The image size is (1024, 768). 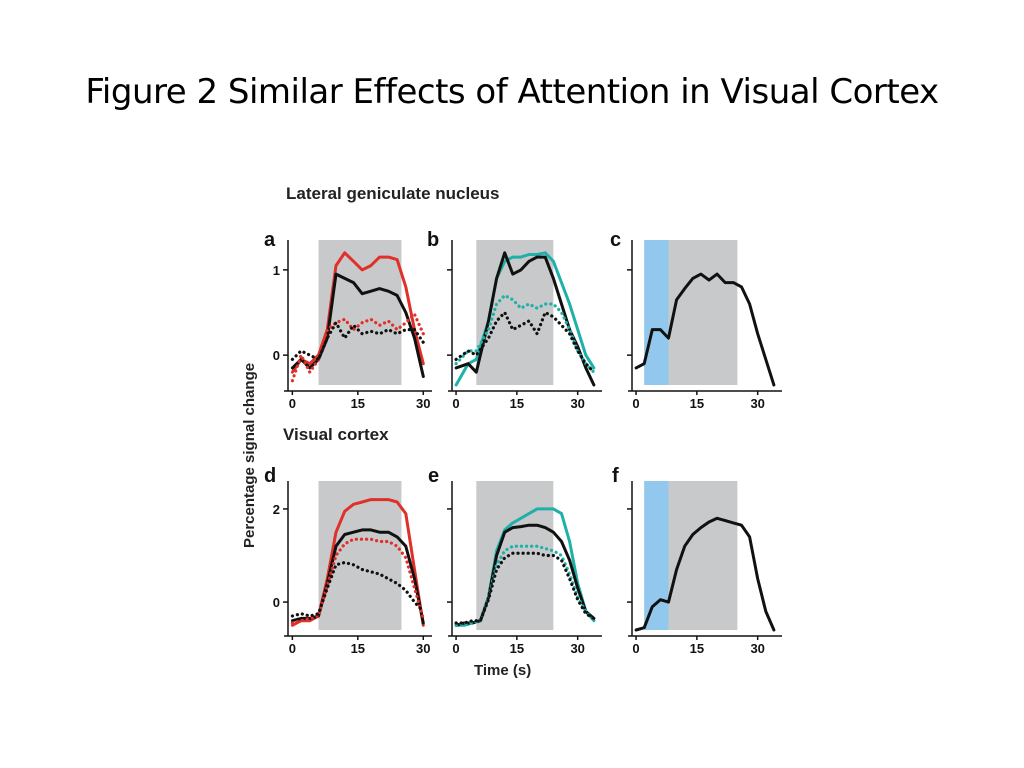 I want to click on panel-a-y-tick-label: 0, so click(x=276, y=355).